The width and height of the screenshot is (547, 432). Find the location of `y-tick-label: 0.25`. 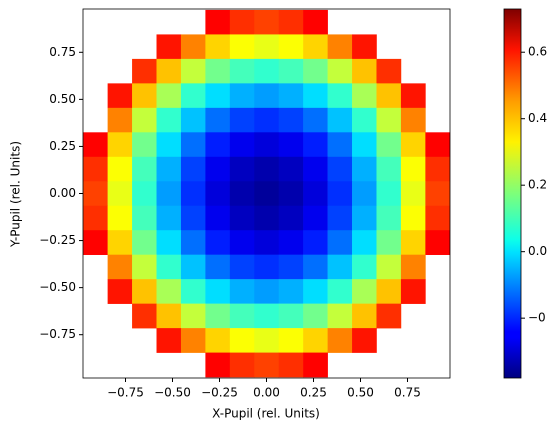

y-tick-label: 0.25 is located at coordinates (62, 146).